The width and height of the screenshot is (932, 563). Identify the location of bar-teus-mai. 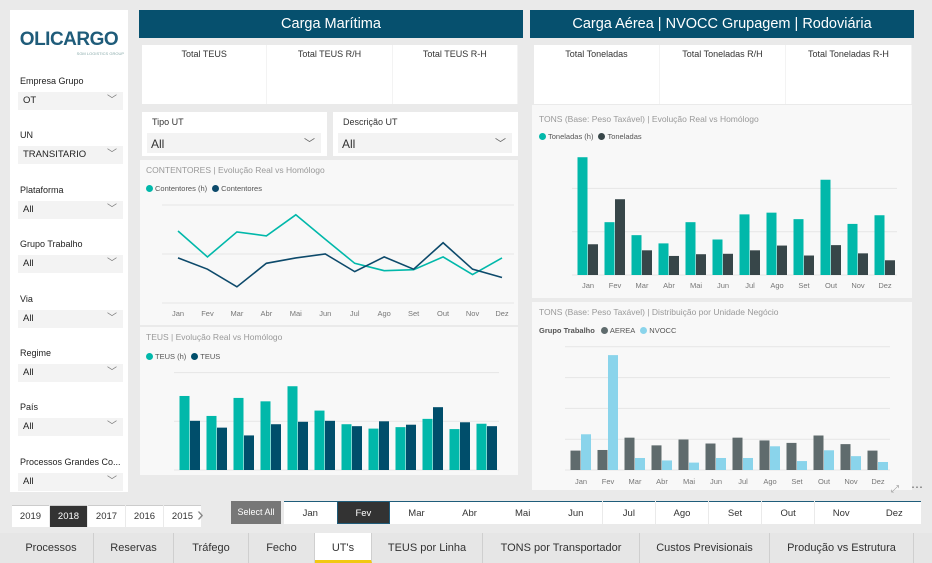
(303, 445).